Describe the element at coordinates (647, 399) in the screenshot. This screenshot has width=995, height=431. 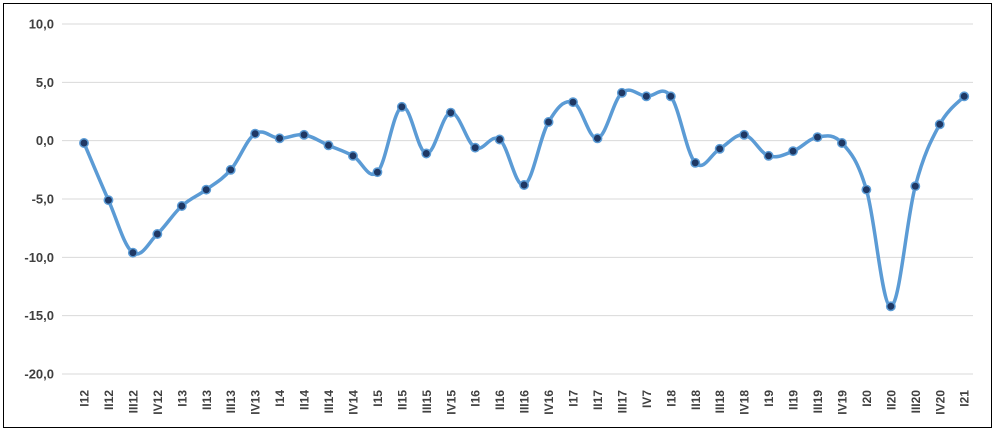
I see `x-tick-label: IV7` at that location.